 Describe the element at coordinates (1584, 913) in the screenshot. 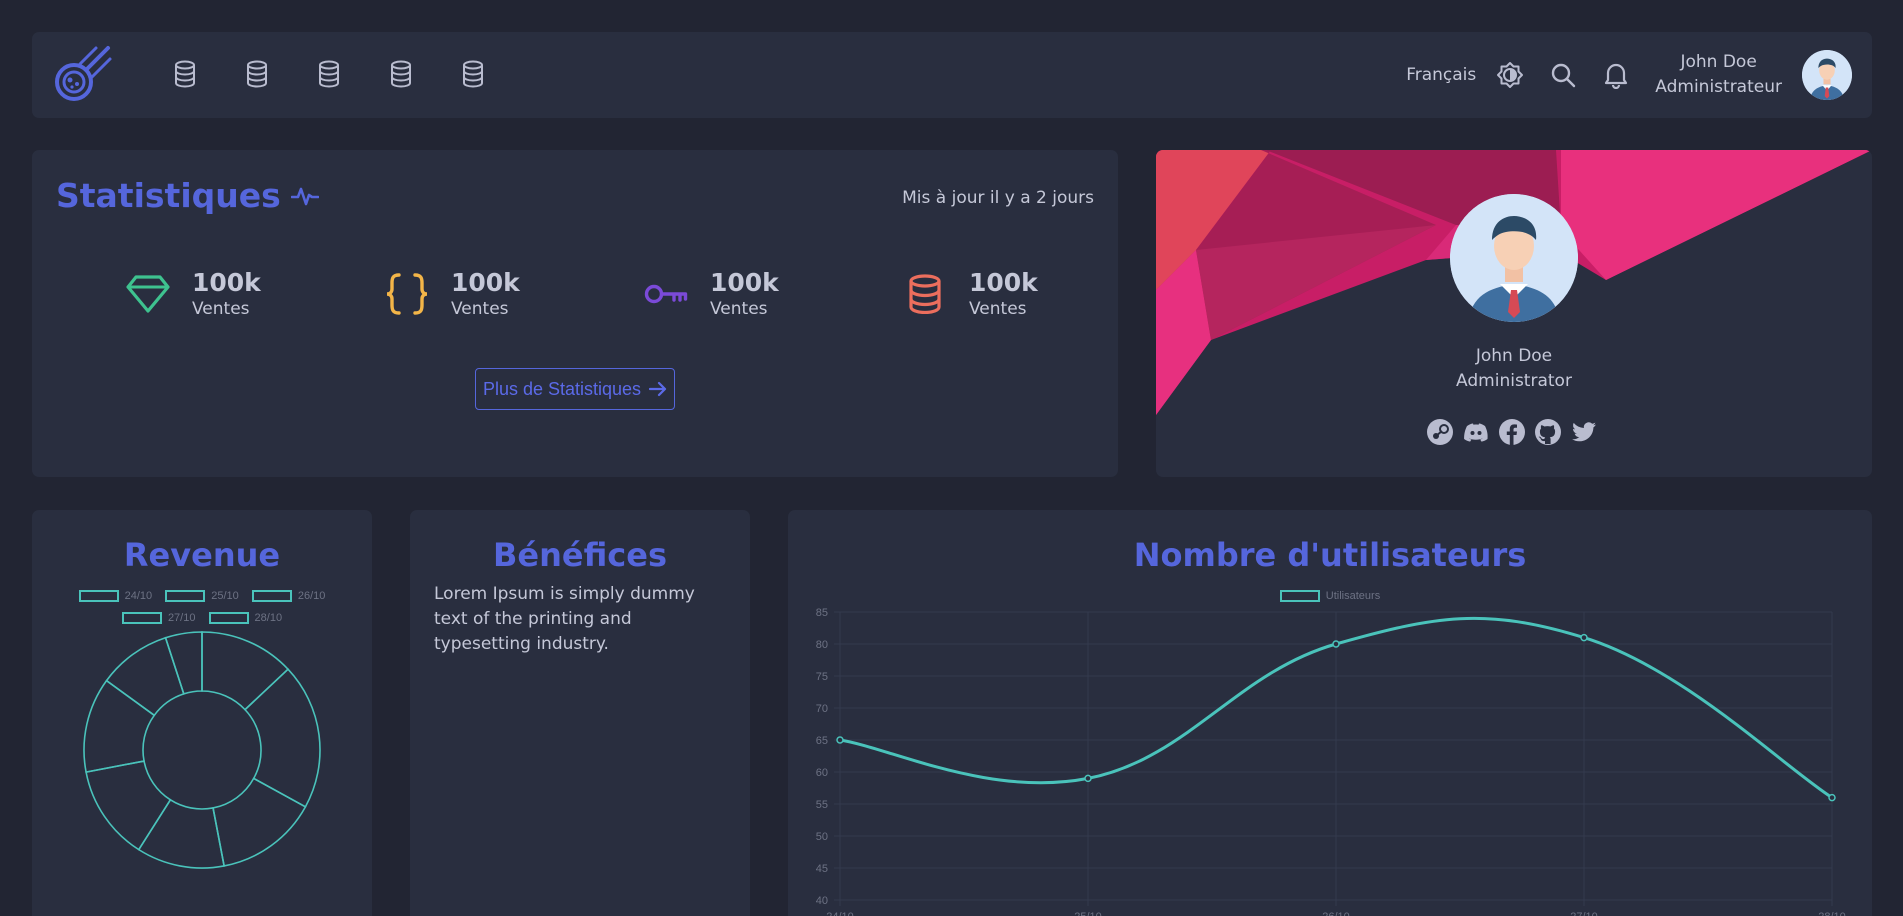

I see `x-tick-label: 27/10` at that location.